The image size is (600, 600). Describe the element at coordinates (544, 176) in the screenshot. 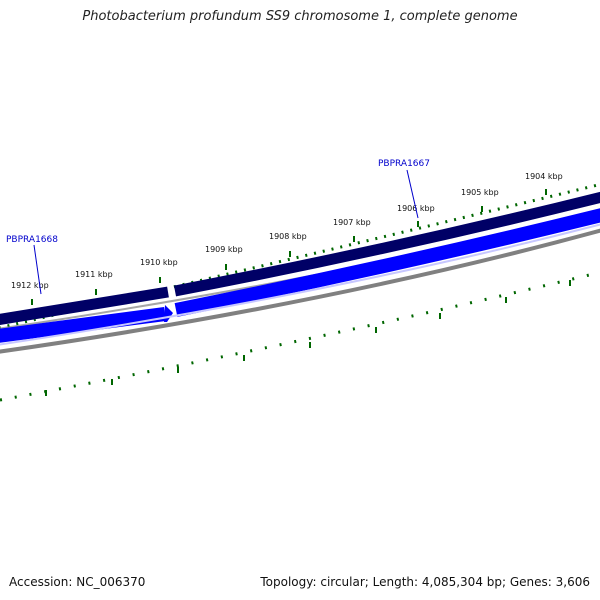

I see `scale-label: 1904 kbp` at that location.